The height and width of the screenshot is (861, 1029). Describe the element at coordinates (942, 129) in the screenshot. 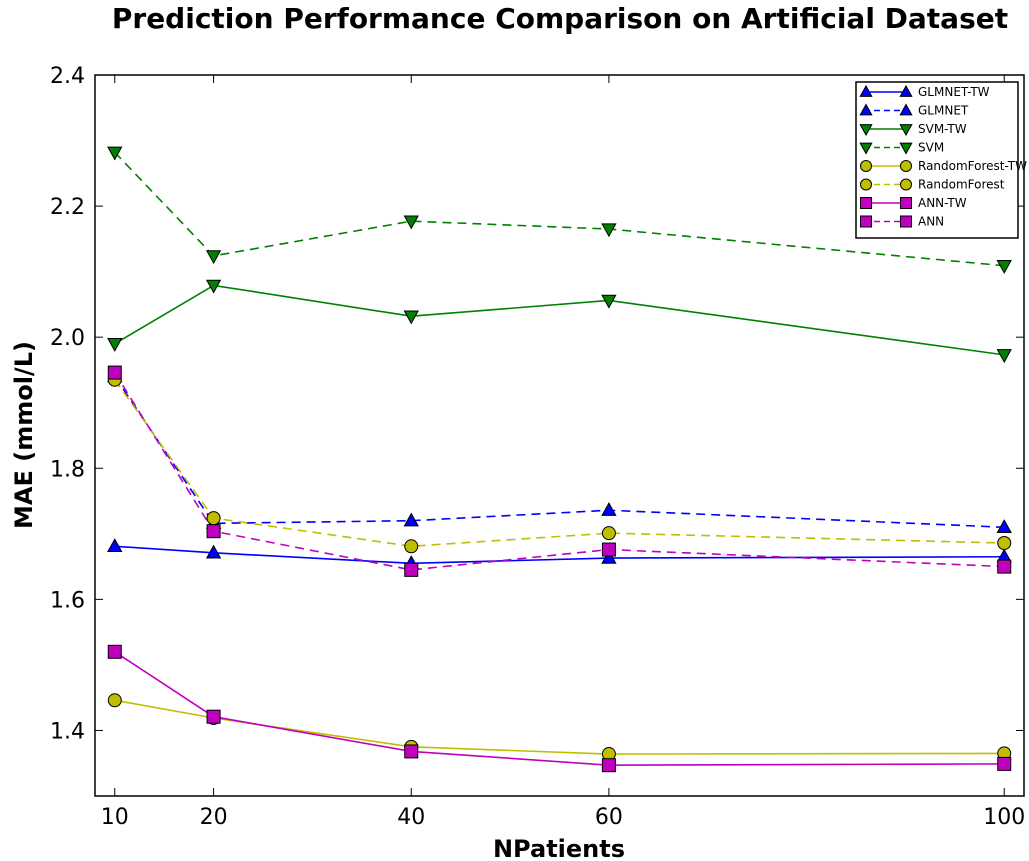

I see `legend-label-svm-tw: SVM-TW` at that location.